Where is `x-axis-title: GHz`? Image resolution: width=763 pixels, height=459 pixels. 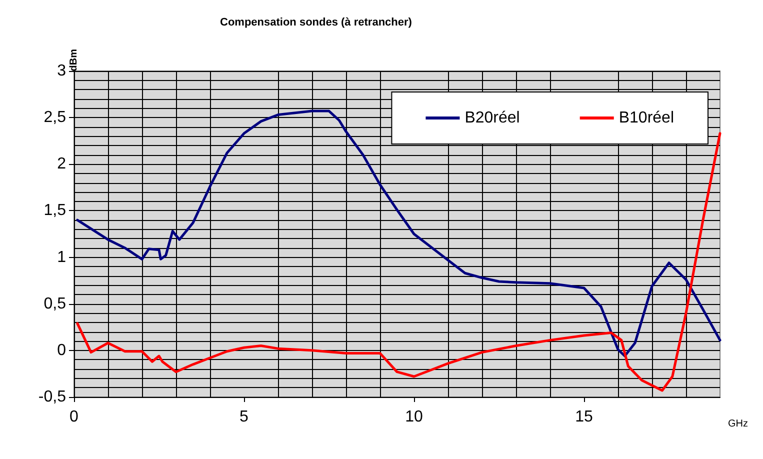
x-axis-title: GHz is located at coordinates (738, 424).